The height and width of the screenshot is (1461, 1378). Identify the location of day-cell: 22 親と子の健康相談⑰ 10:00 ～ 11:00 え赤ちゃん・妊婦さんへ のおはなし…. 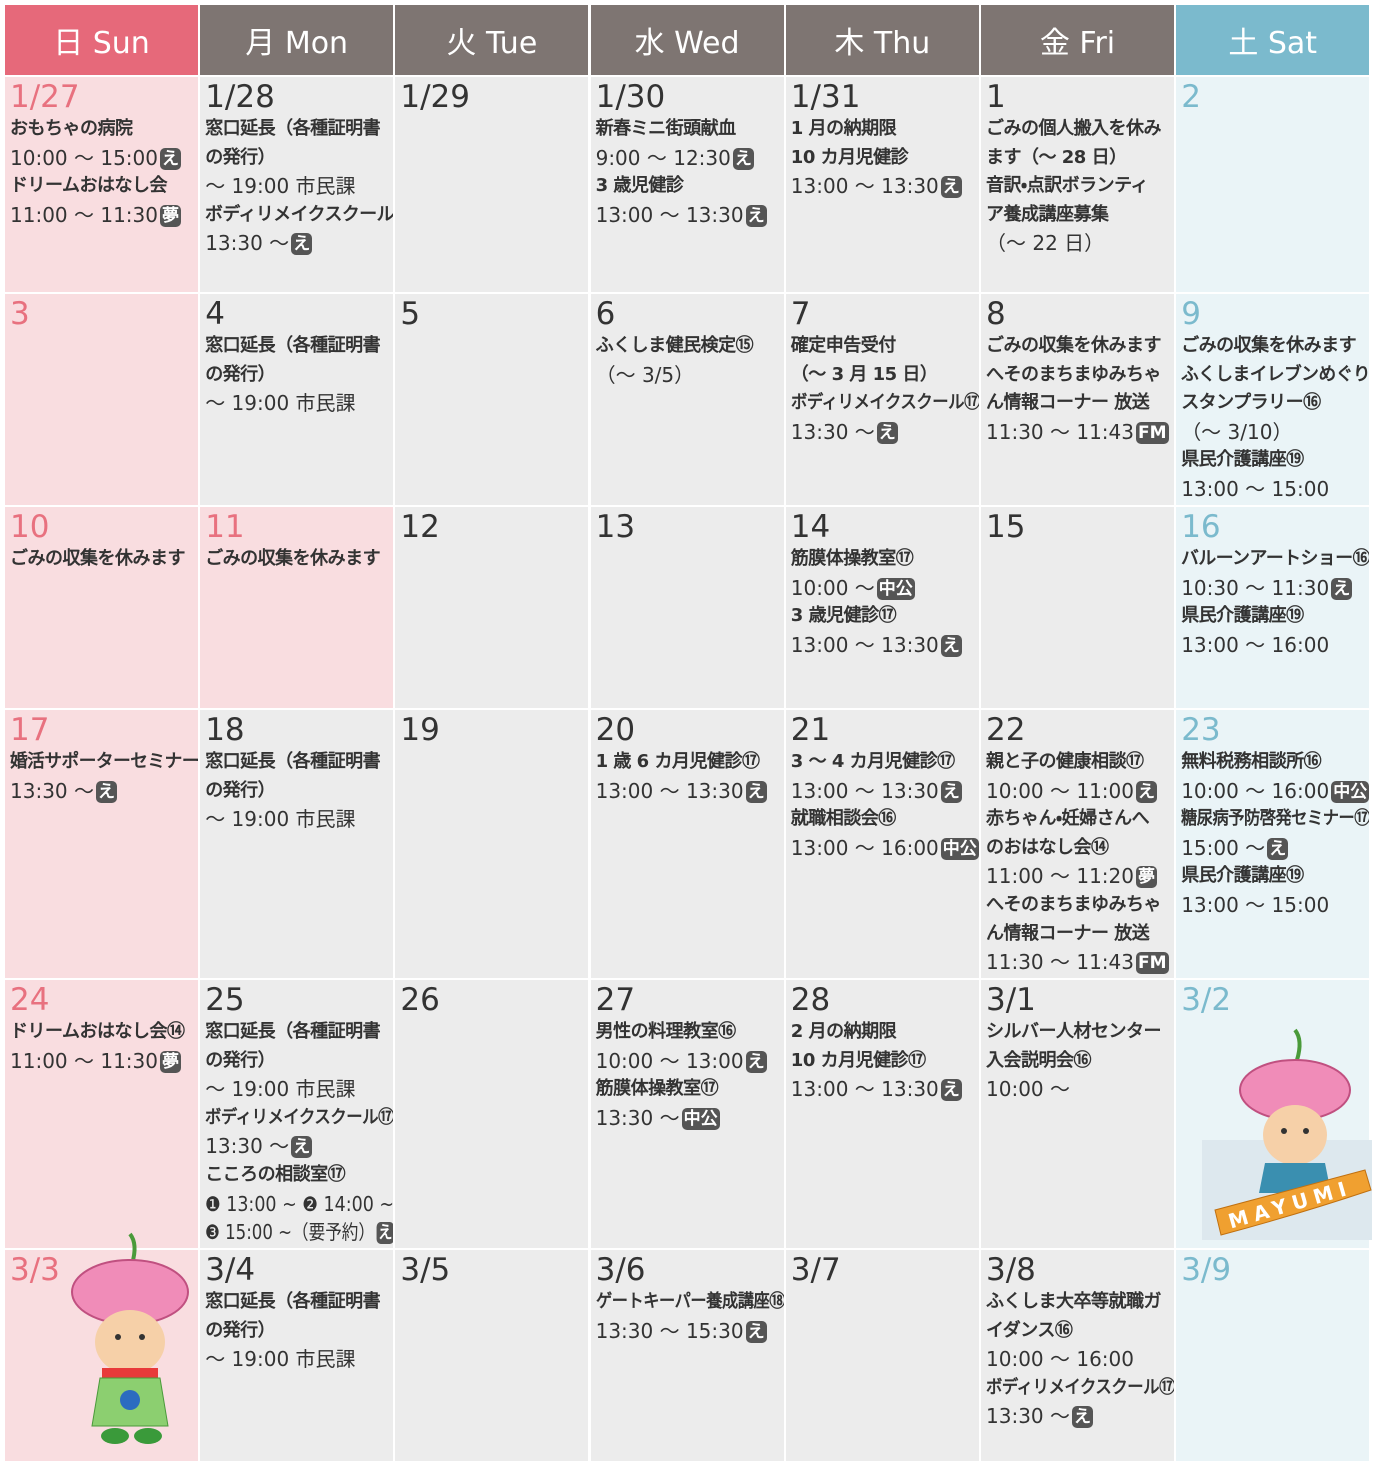
(1077, 844).